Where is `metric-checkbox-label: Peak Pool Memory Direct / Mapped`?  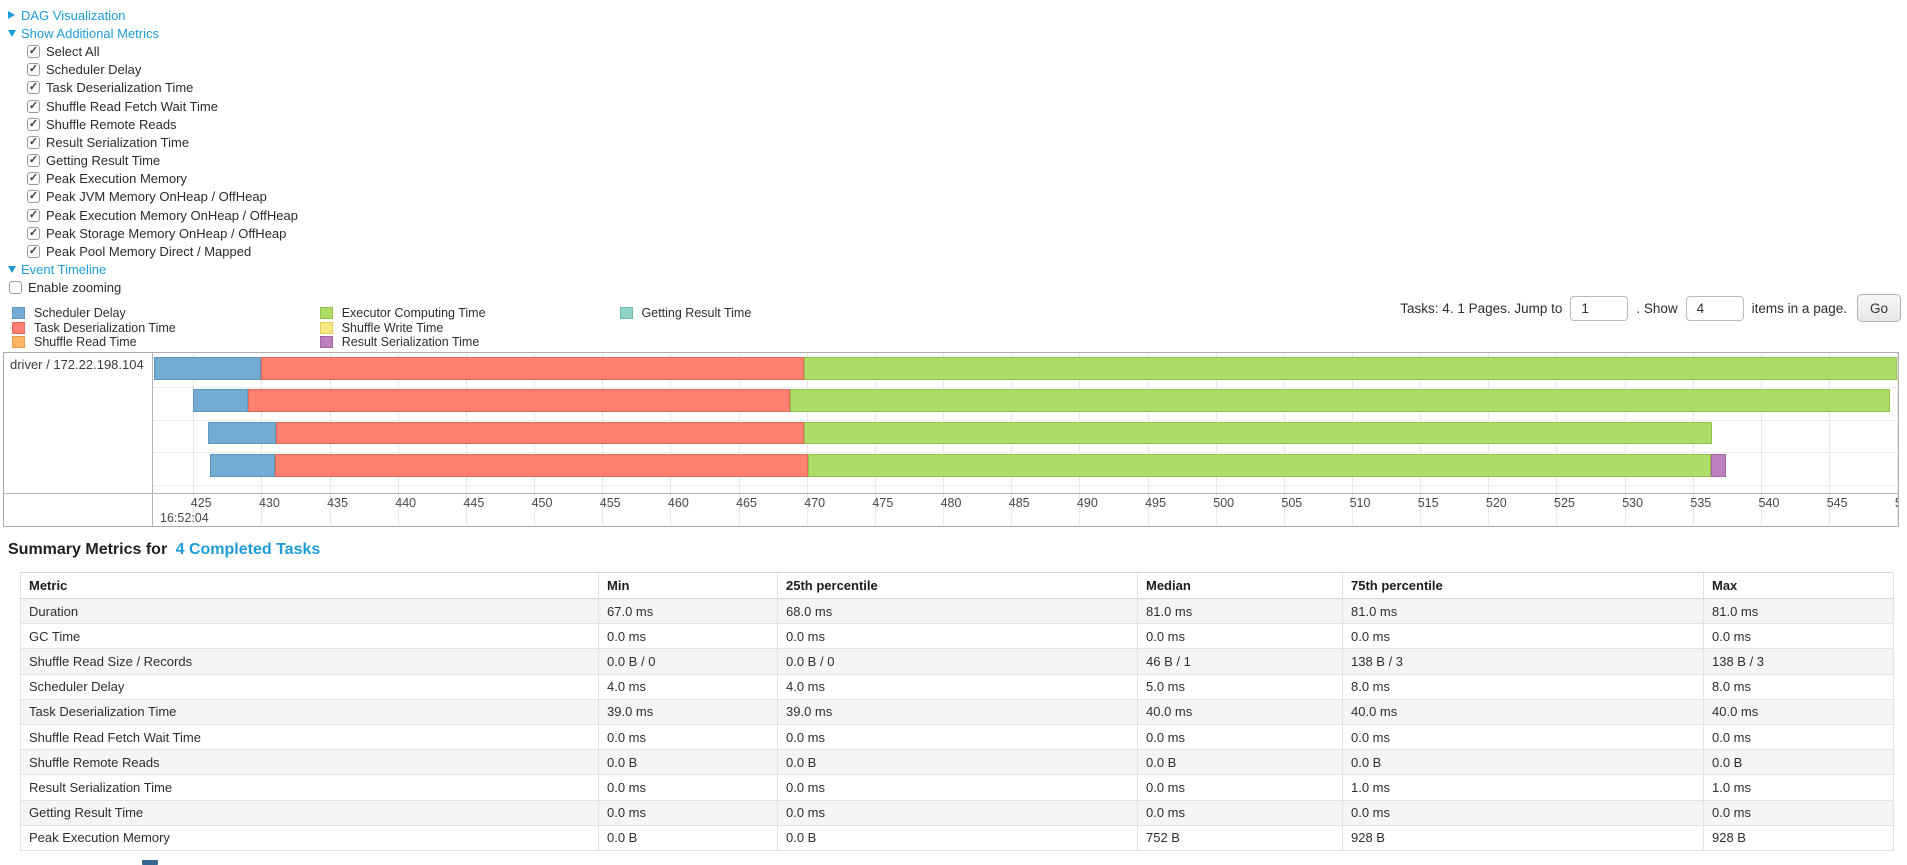 metric-checkbox-label: Peak Pool Memory Direct / Mapped is located at coordinates (149, 252).